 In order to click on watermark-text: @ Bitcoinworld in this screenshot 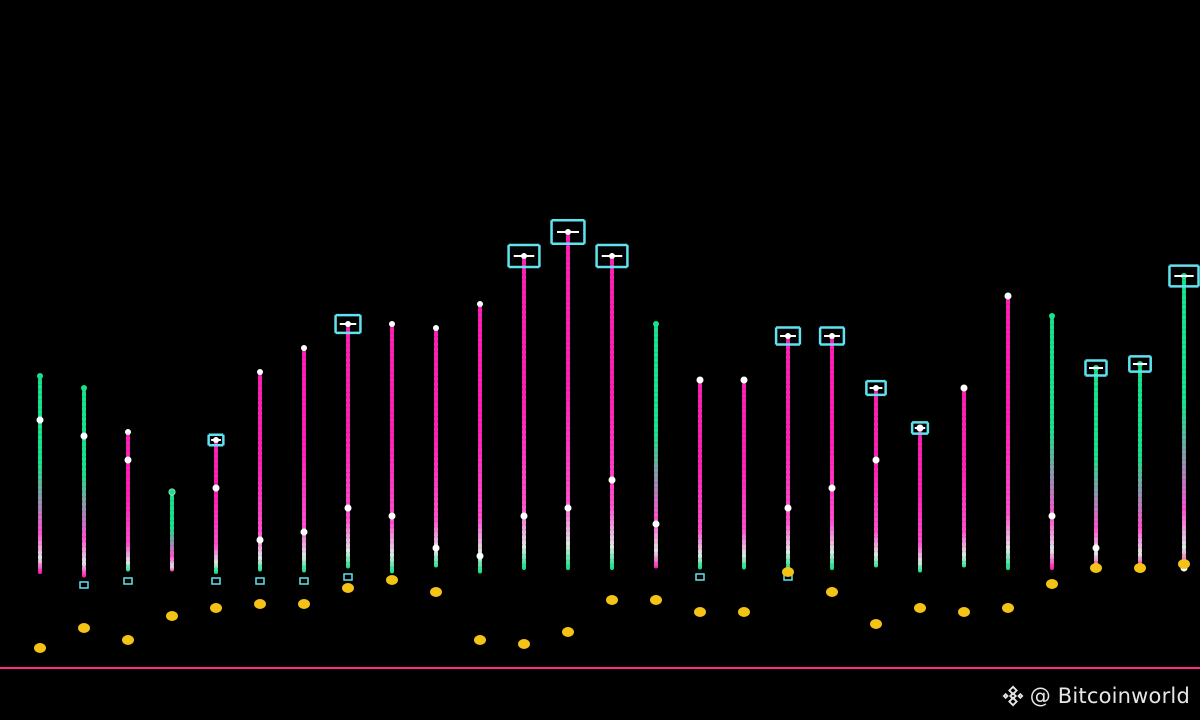, I will do `click(1109, 696)`.